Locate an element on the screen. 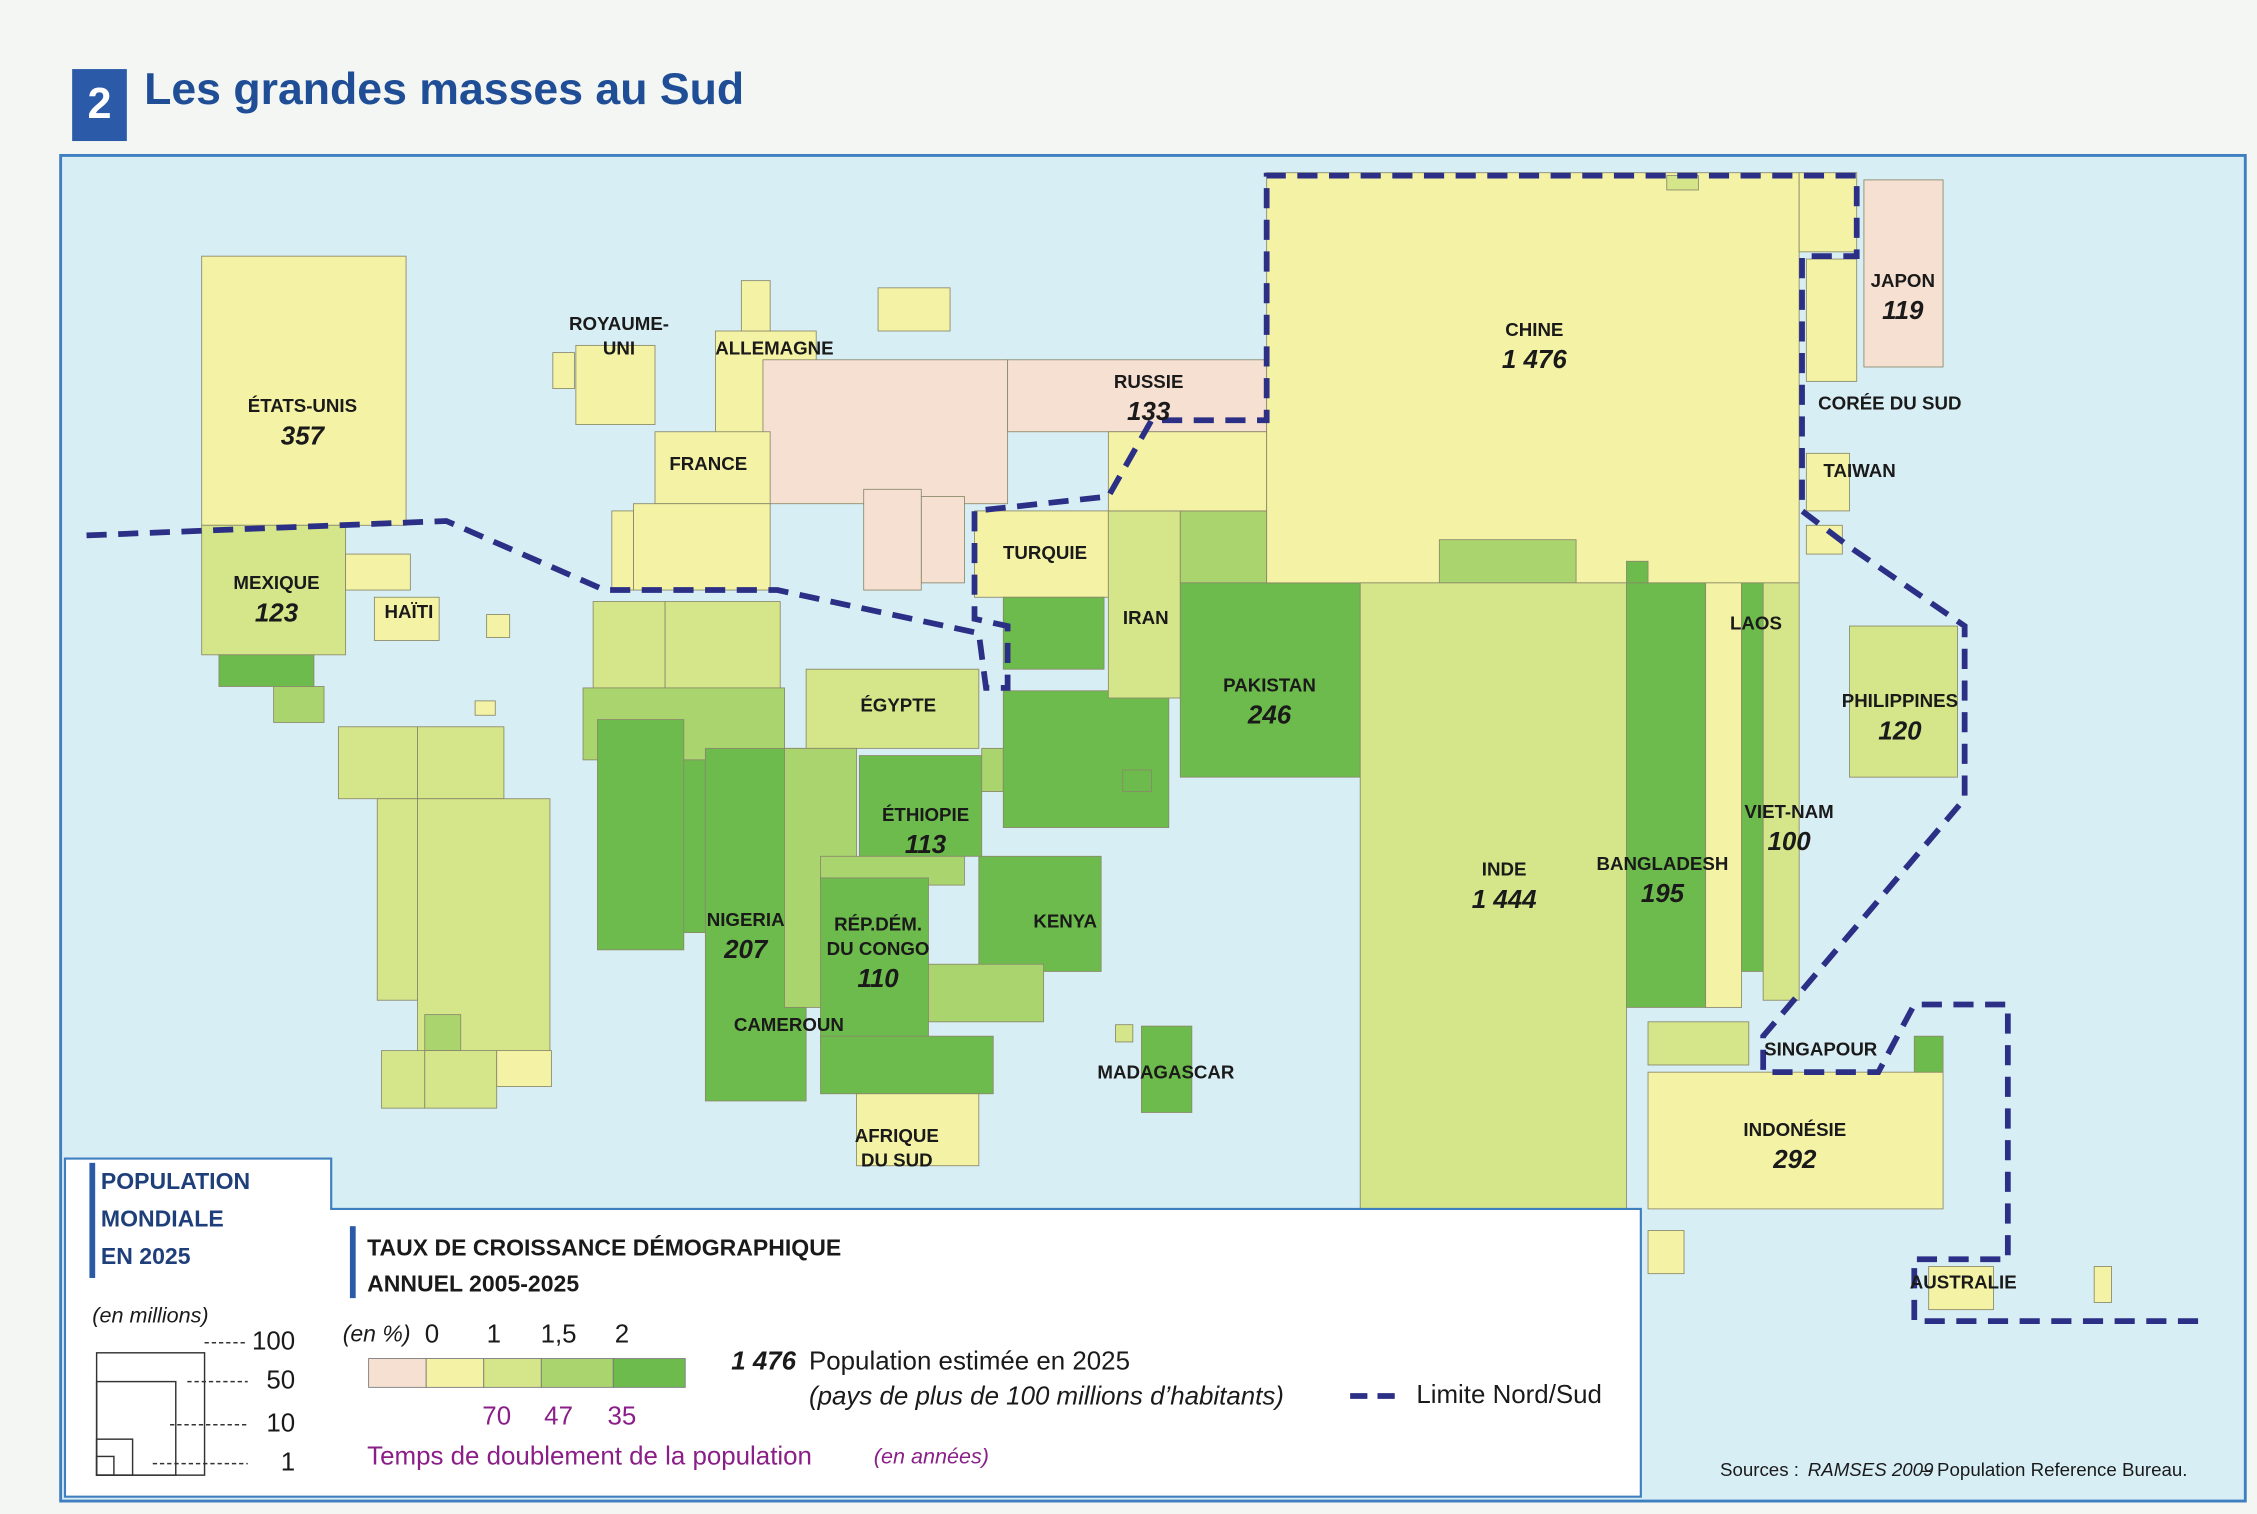 This screenshot has height=1514, width=2257. country-name: DU CONGO is located at coordinates (878, 948).